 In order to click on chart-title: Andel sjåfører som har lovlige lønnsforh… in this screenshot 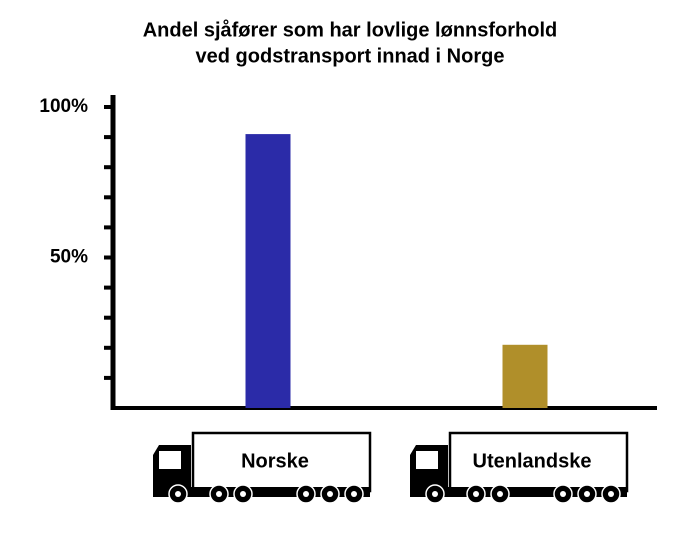, I will do `click(350, 29)`.